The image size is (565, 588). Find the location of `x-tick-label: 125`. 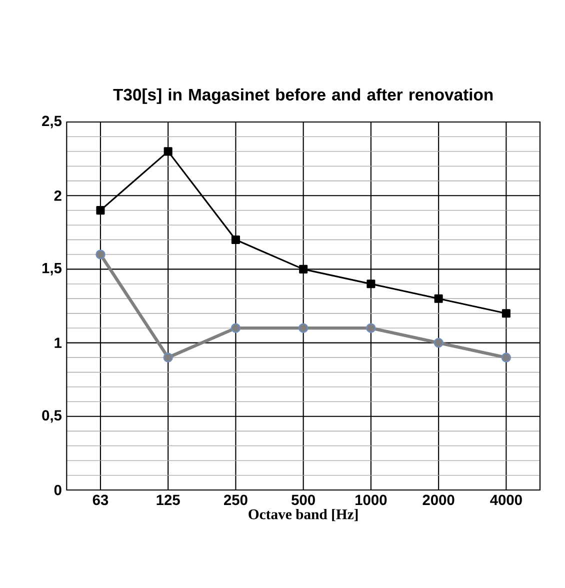

x-tick-label: 125 is located at coordinates (168, 500).